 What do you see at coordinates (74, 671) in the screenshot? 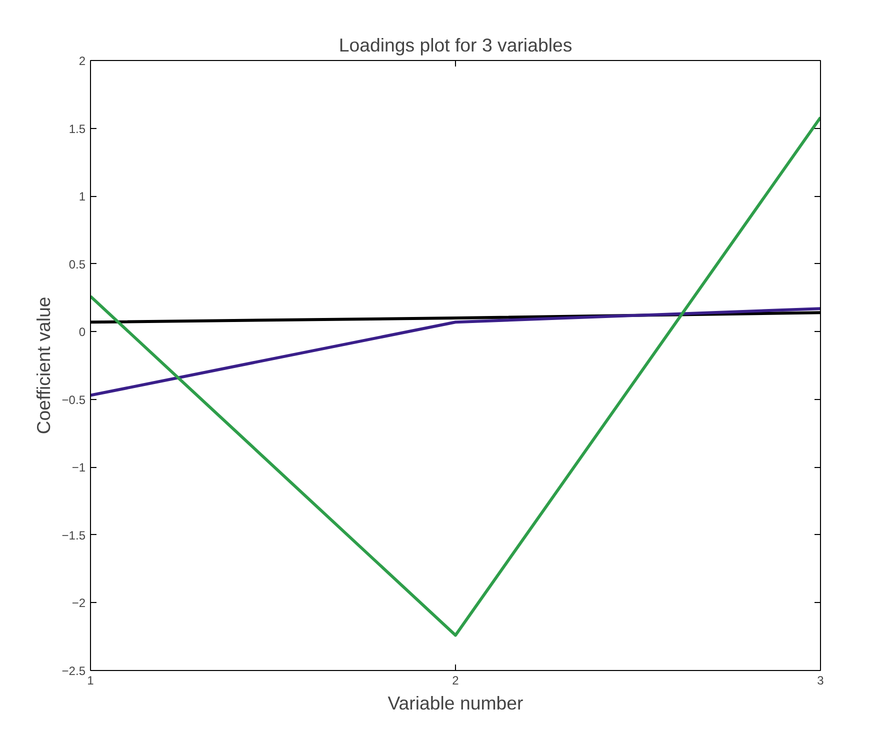
I see `y-tick-label: −2.5` at bounding box center [74, 671].